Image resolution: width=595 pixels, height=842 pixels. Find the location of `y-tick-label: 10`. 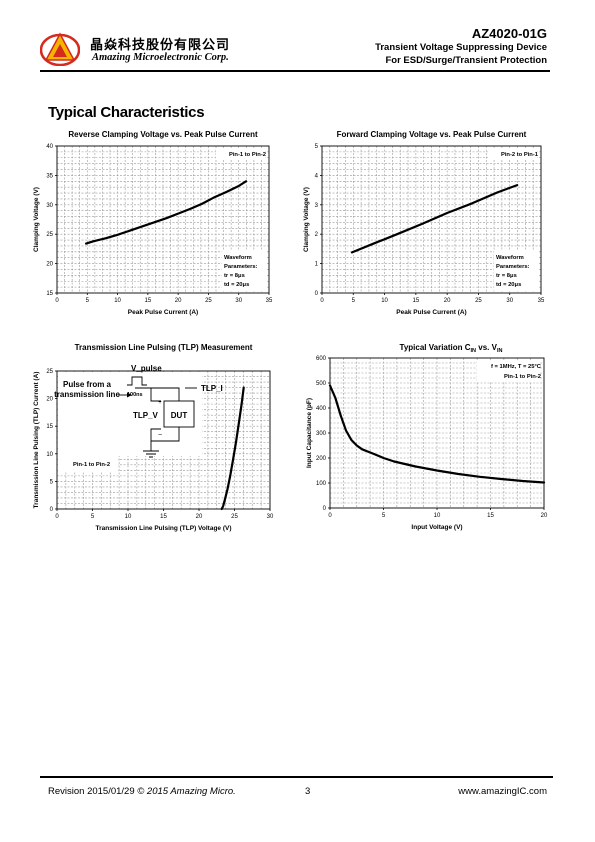

y-tick-label: 10 is located at coordinates (49, 455).